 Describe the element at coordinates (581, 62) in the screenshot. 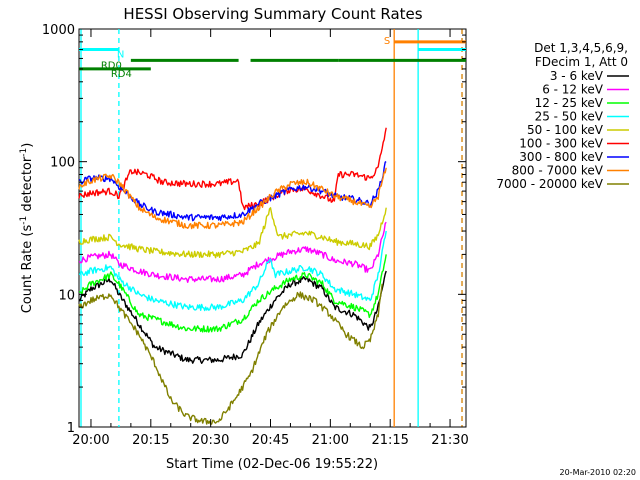

I see `legend-header-line-2: FDecim 1, Att 0` at that location.